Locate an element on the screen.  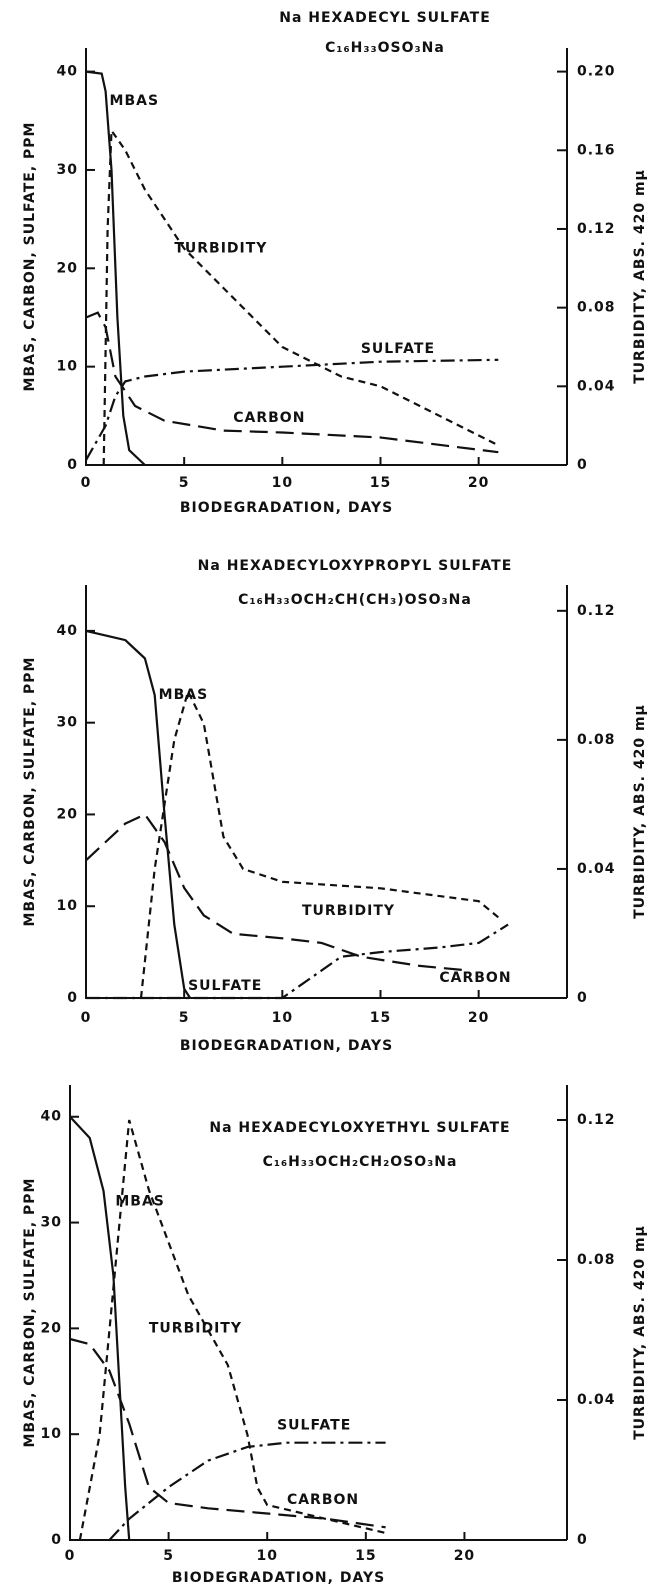
chart-title: Na HEXADECYLOXYPROPYL SULFATE is located at coordinates (355, 566).